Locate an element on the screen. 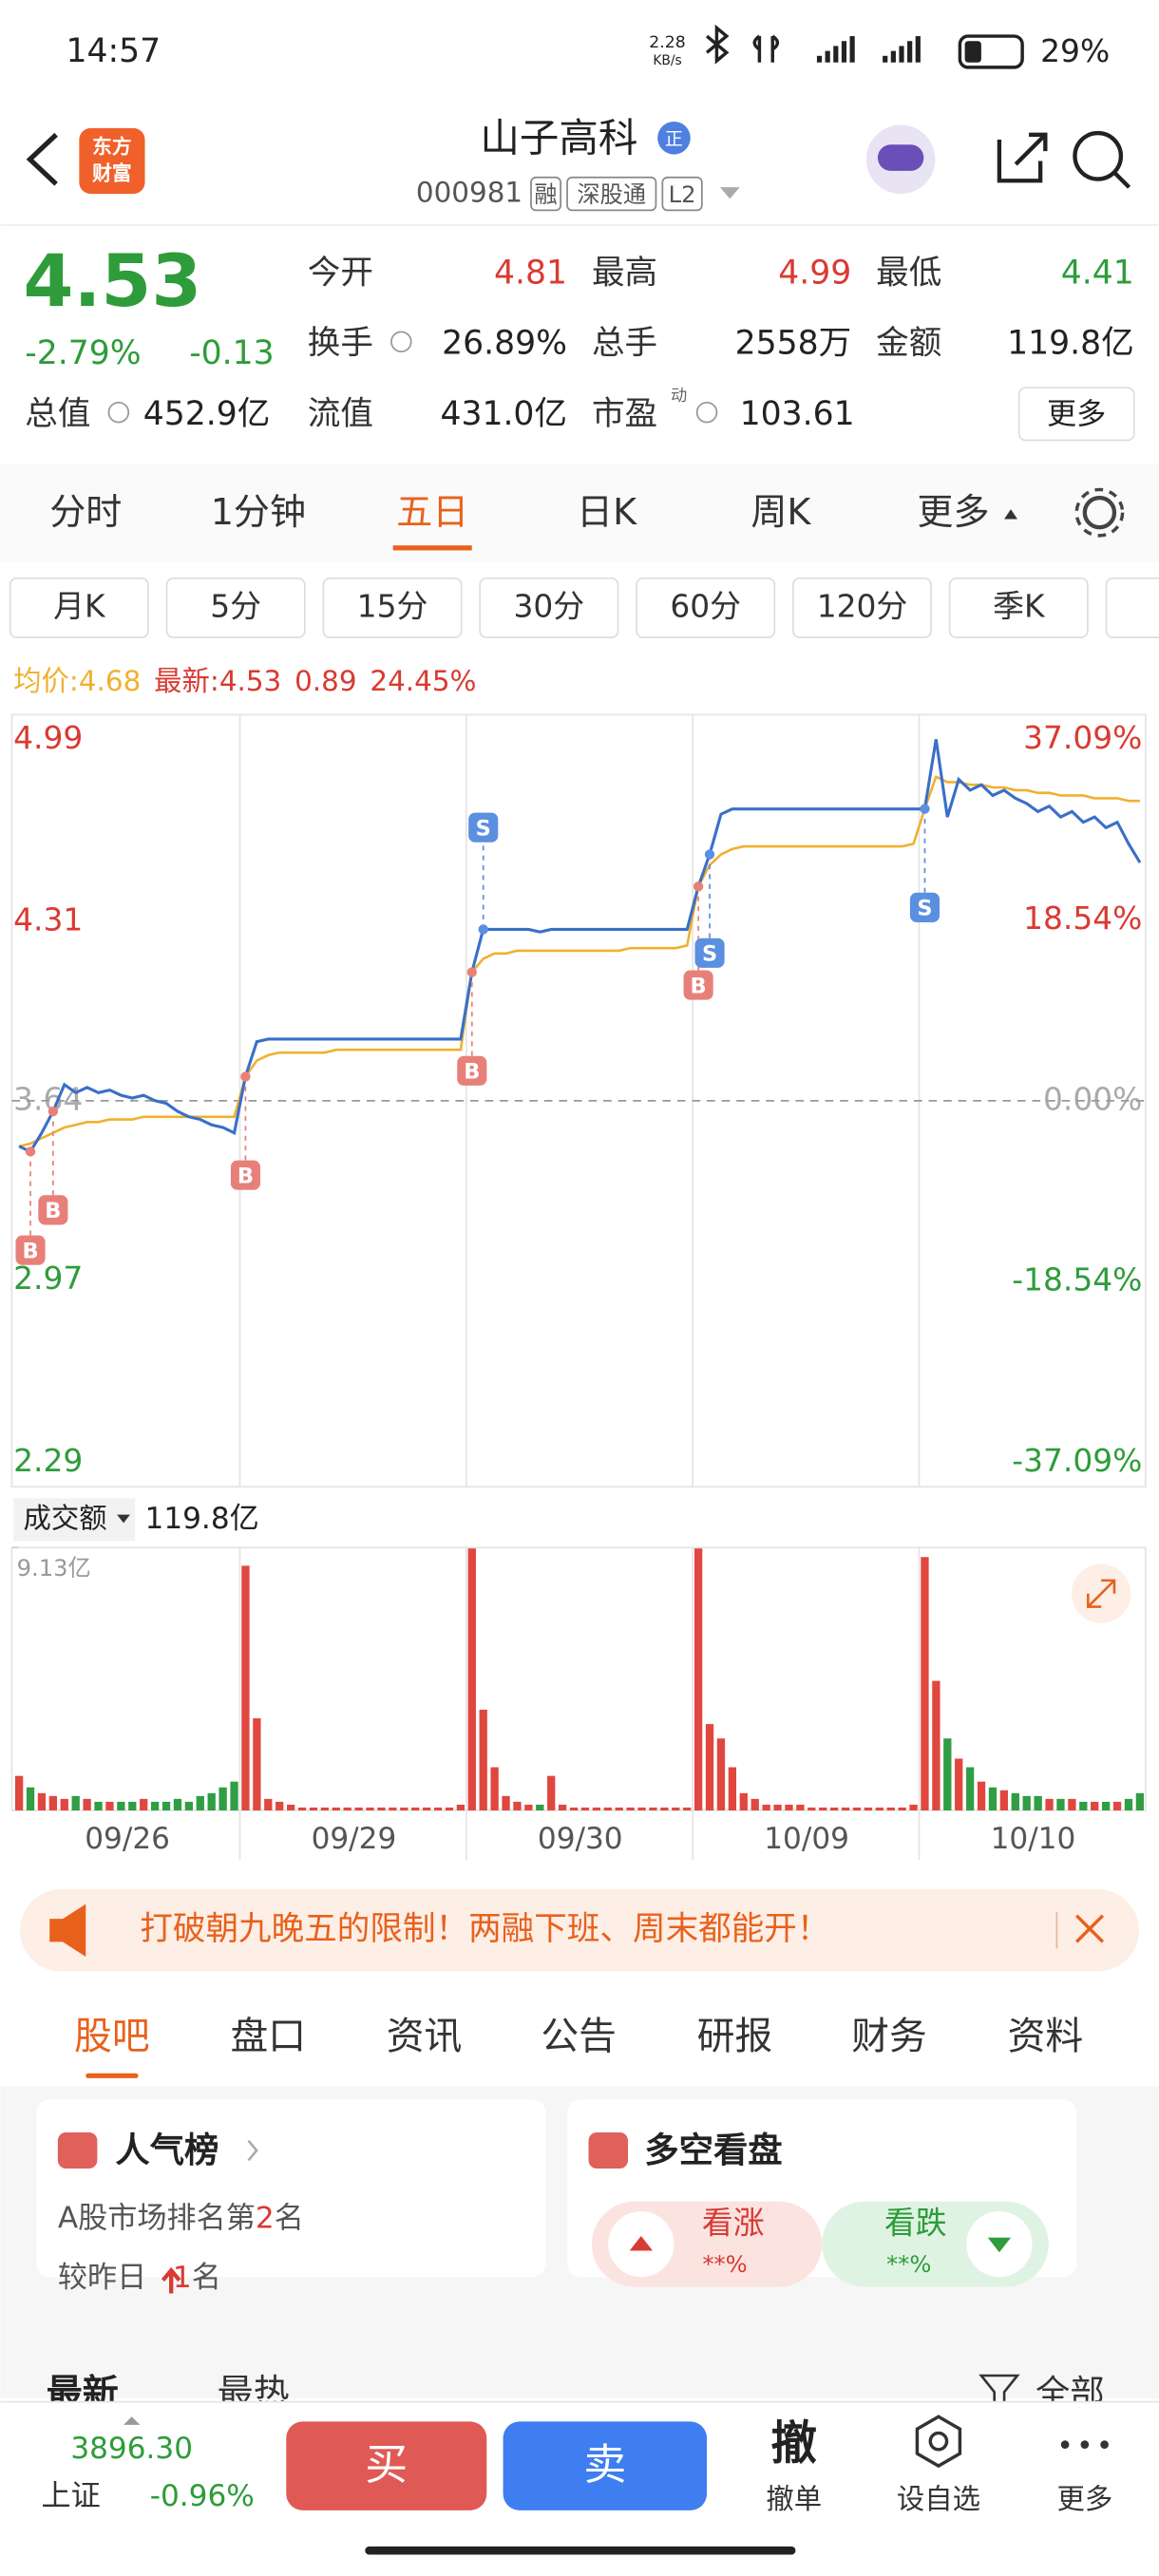 This screenshot has height=2576, width=1159. x-tick-label: 09/29 is located at coordinates (354, 1839).